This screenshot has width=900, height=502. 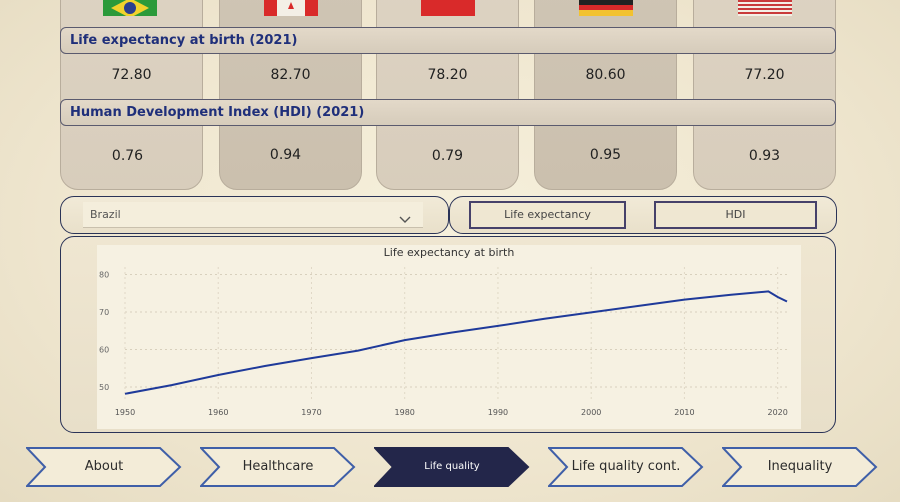 What do you see at coordinates (131, 75) in the screenshot?
I see `life-expectancy-value-brazil: 72.80` at bounding box center [131, 75].